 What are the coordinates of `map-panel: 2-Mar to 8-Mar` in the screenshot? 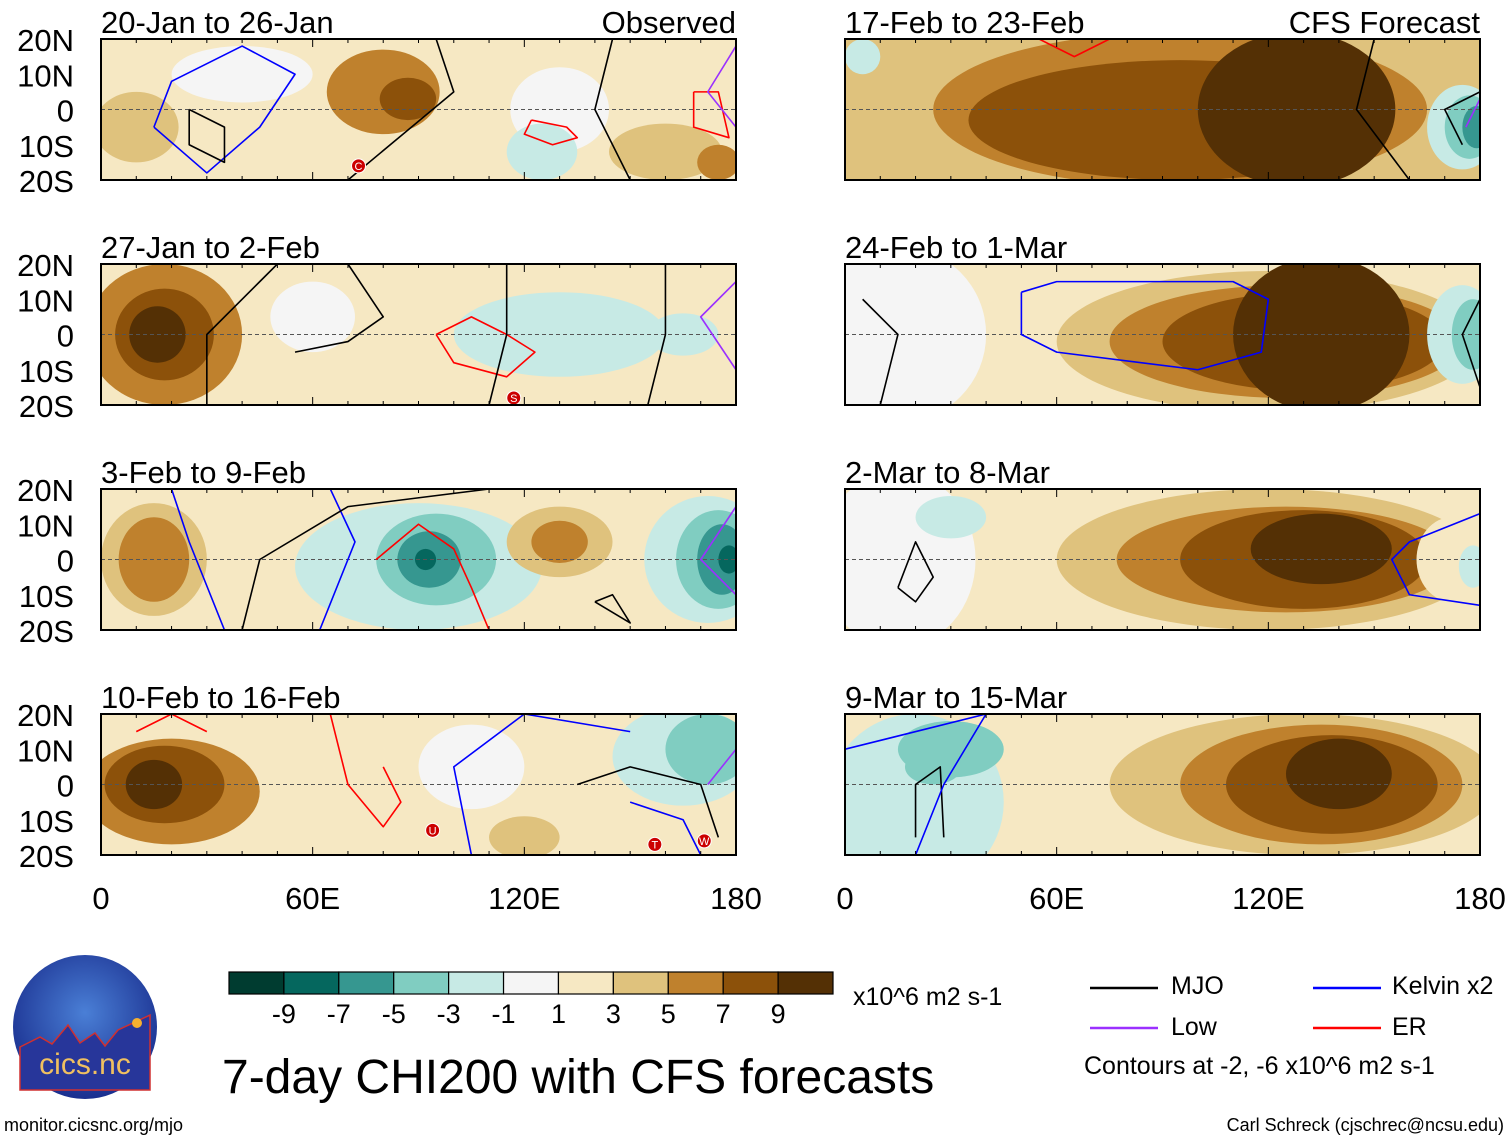 It's located at (1162, 543).